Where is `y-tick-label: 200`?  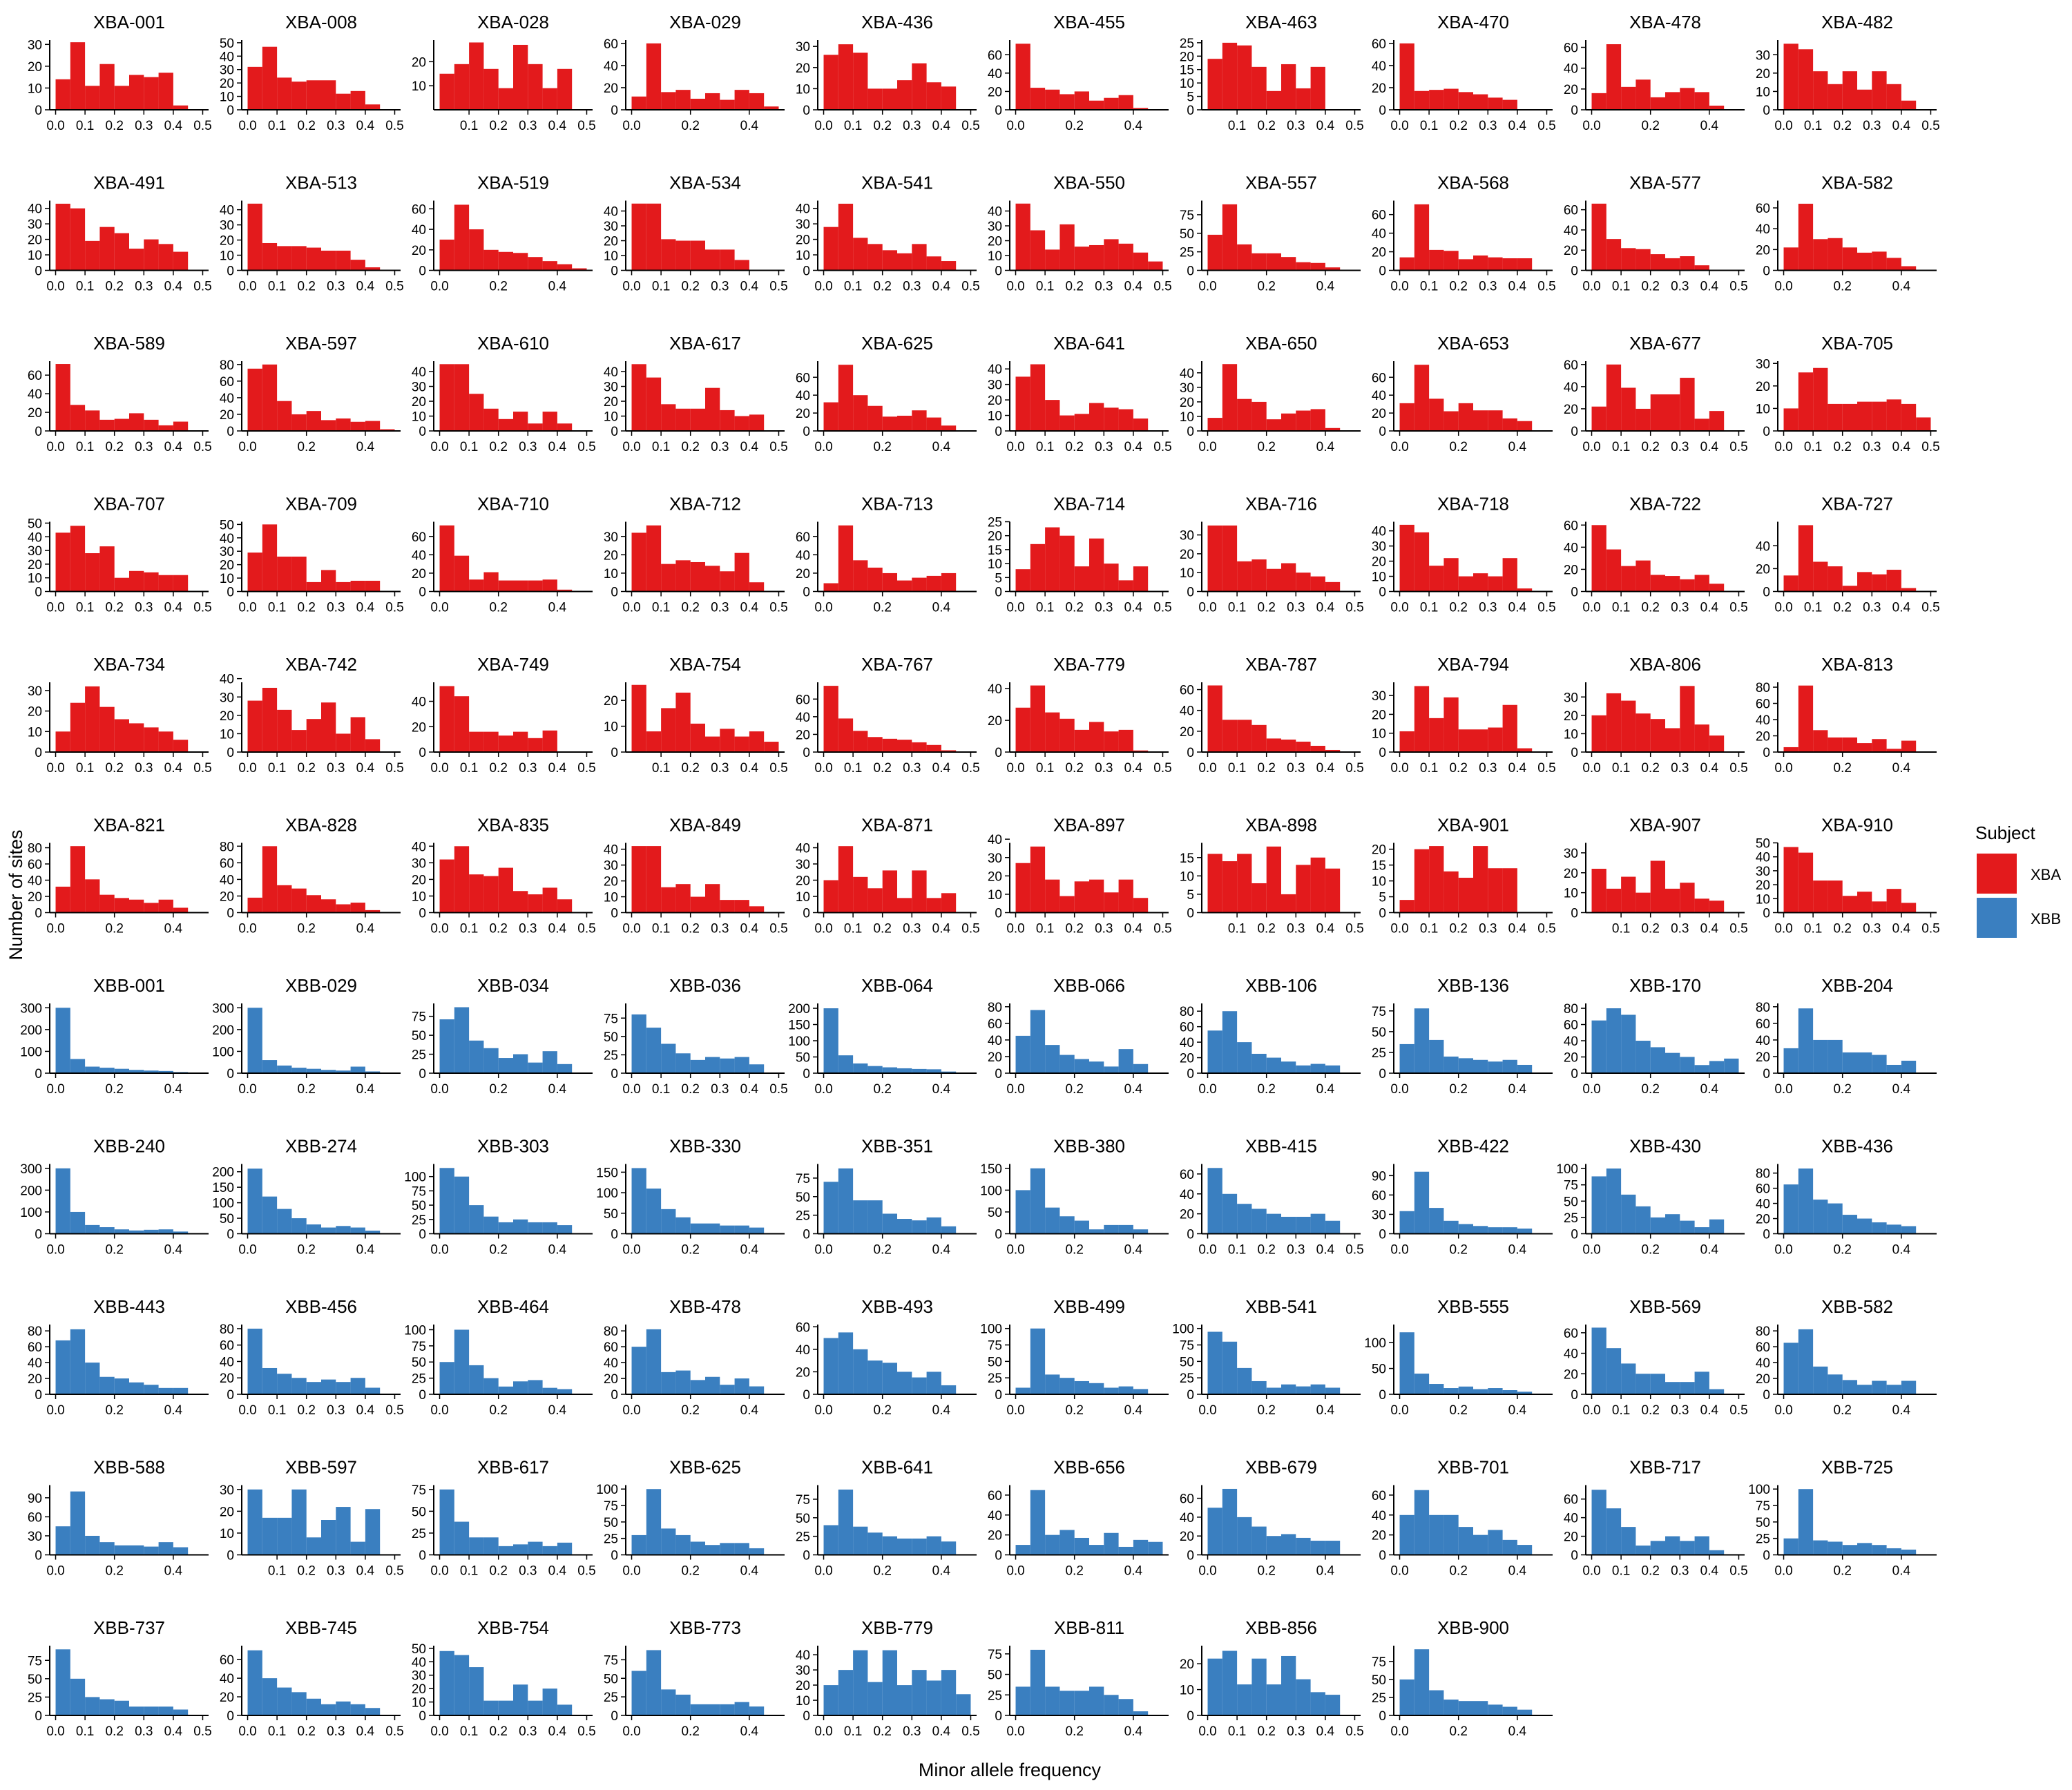
y-tick-label: 200 is located at coordinates (223, 1173).